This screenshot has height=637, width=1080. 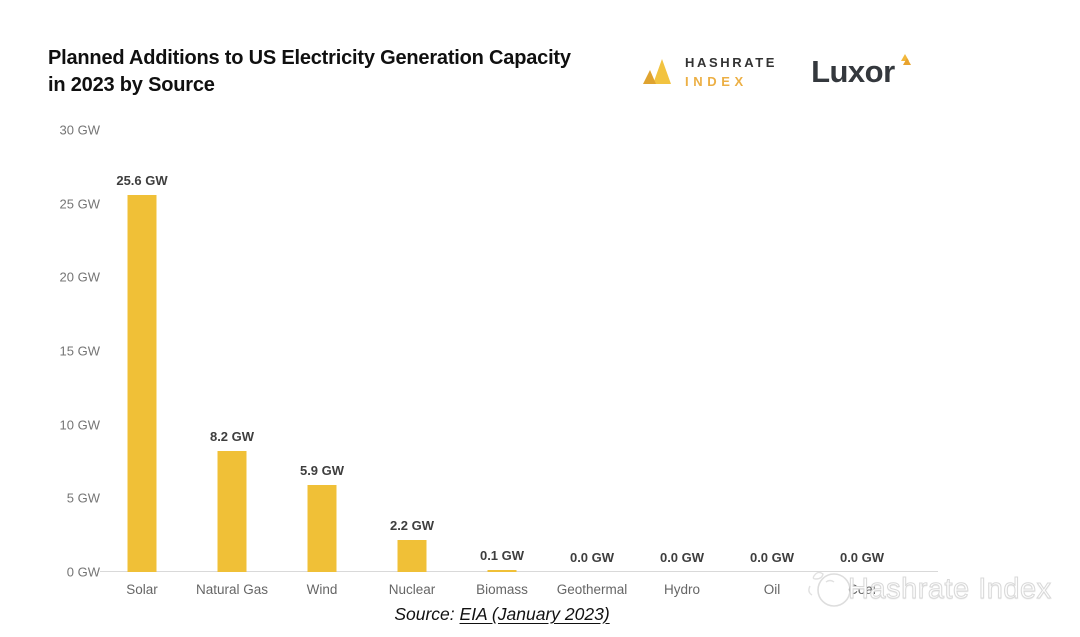 I want to click on y-axis-tick-label: 15 GW, so click(x=79, y=351).